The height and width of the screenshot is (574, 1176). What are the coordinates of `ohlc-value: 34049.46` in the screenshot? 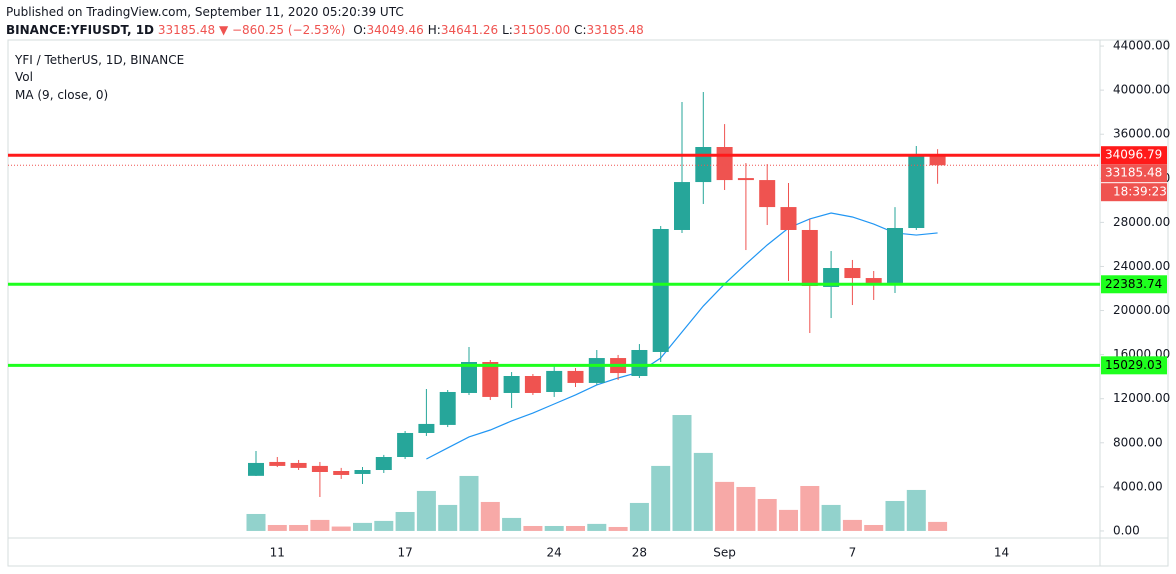 It's located at (395, 30).